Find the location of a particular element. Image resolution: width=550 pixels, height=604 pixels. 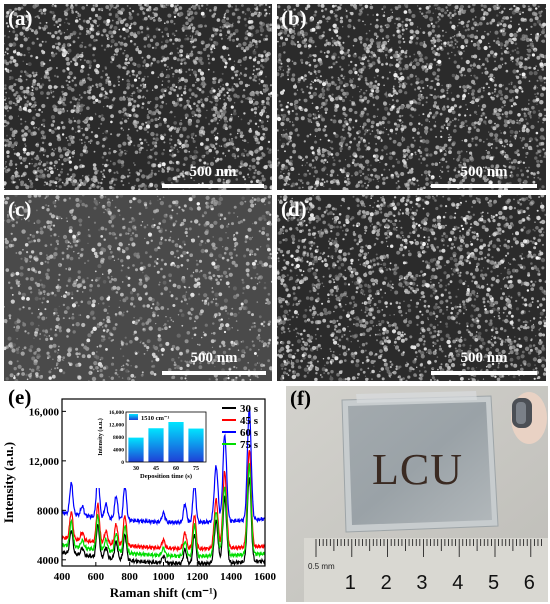

panel-label-a: (a) is located at coordinates (20, 18).